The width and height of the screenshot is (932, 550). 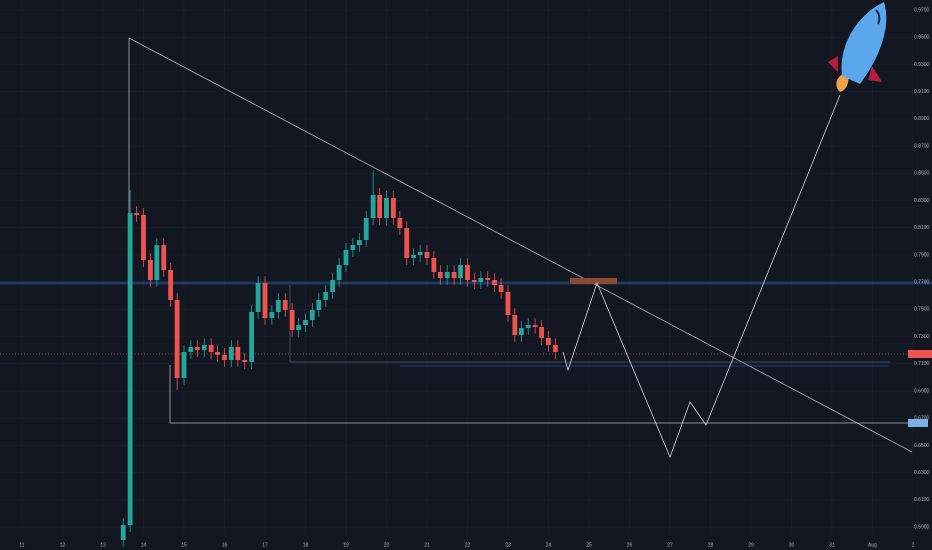 What do you see at coordinates (922, 228) in the screenshot?
I see `y-tick-label: 0.8100` at bounding box center [922, 228].